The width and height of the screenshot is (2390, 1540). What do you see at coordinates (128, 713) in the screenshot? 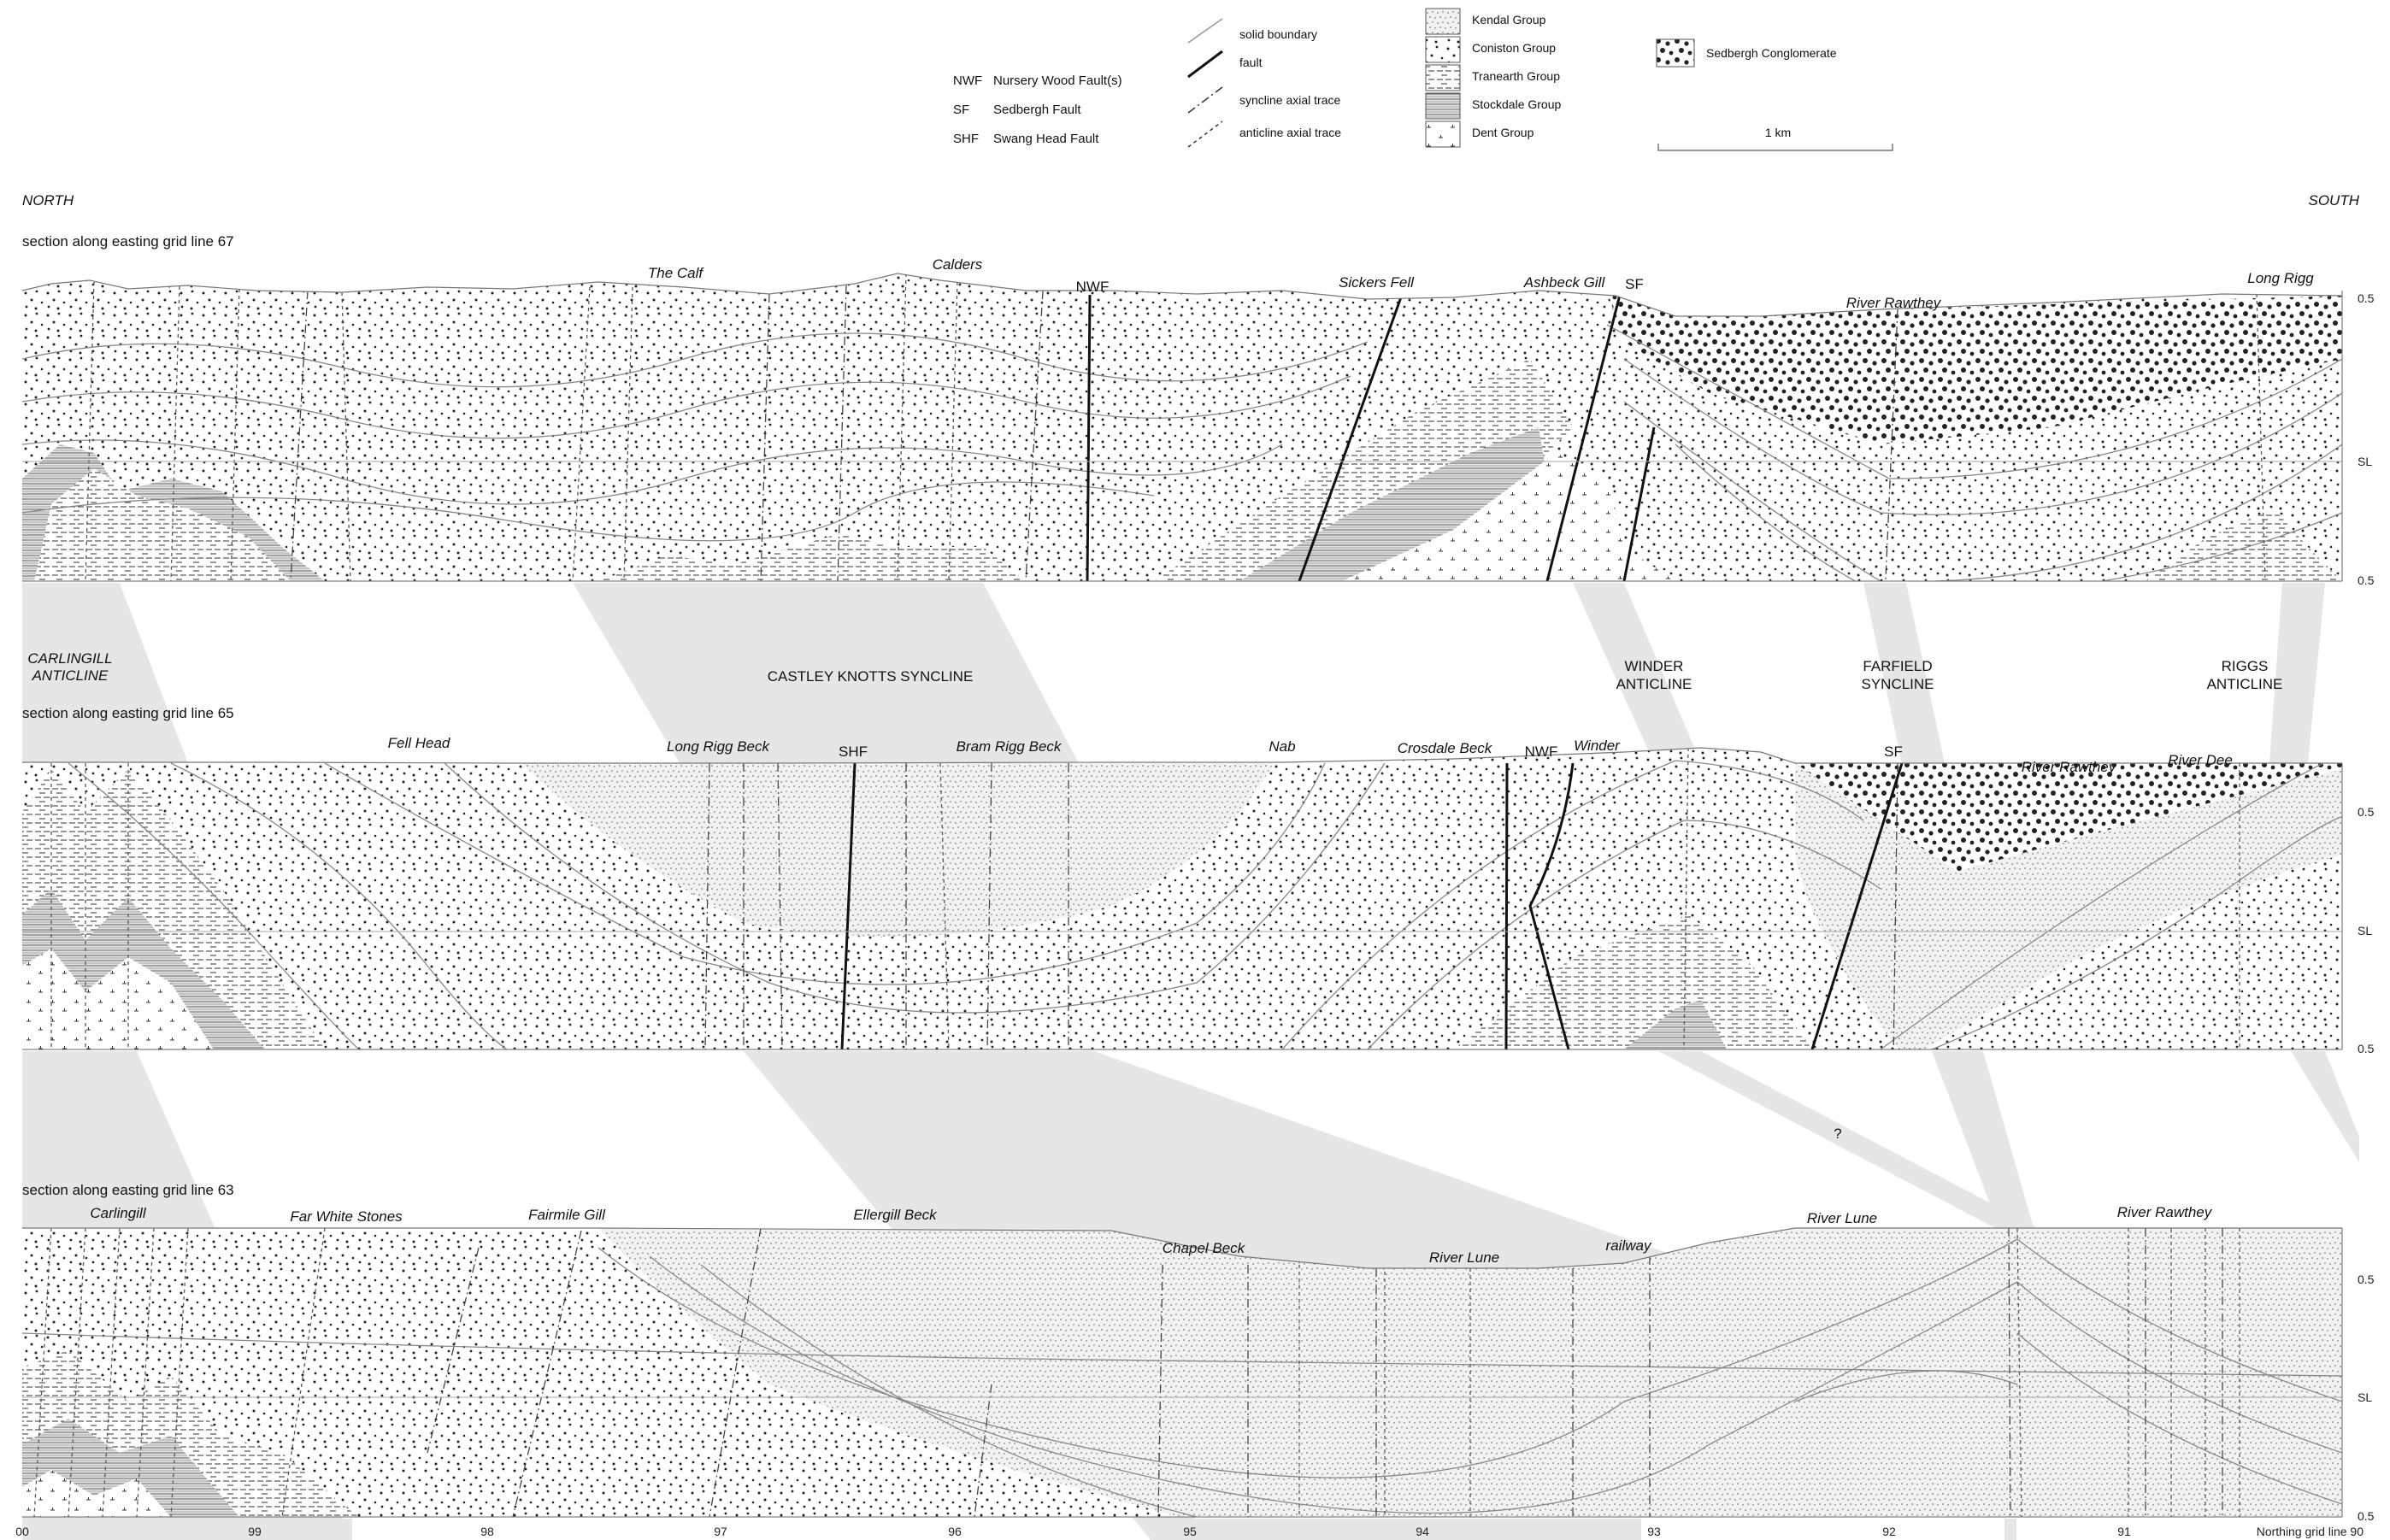
I see `section-65-title: section along easting grid line 65` at bounding box center [128, 713].